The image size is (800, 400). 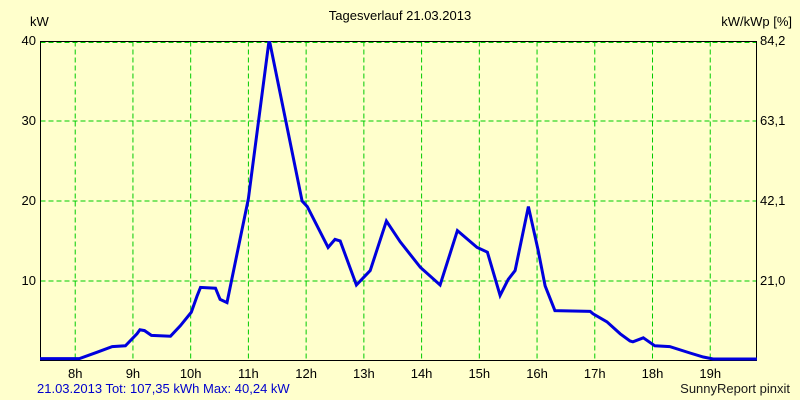 What do you see at coordinates (28, 40) in the screenshot?
I see `left-axis-tick: 40` at bounding box center [28, 40].